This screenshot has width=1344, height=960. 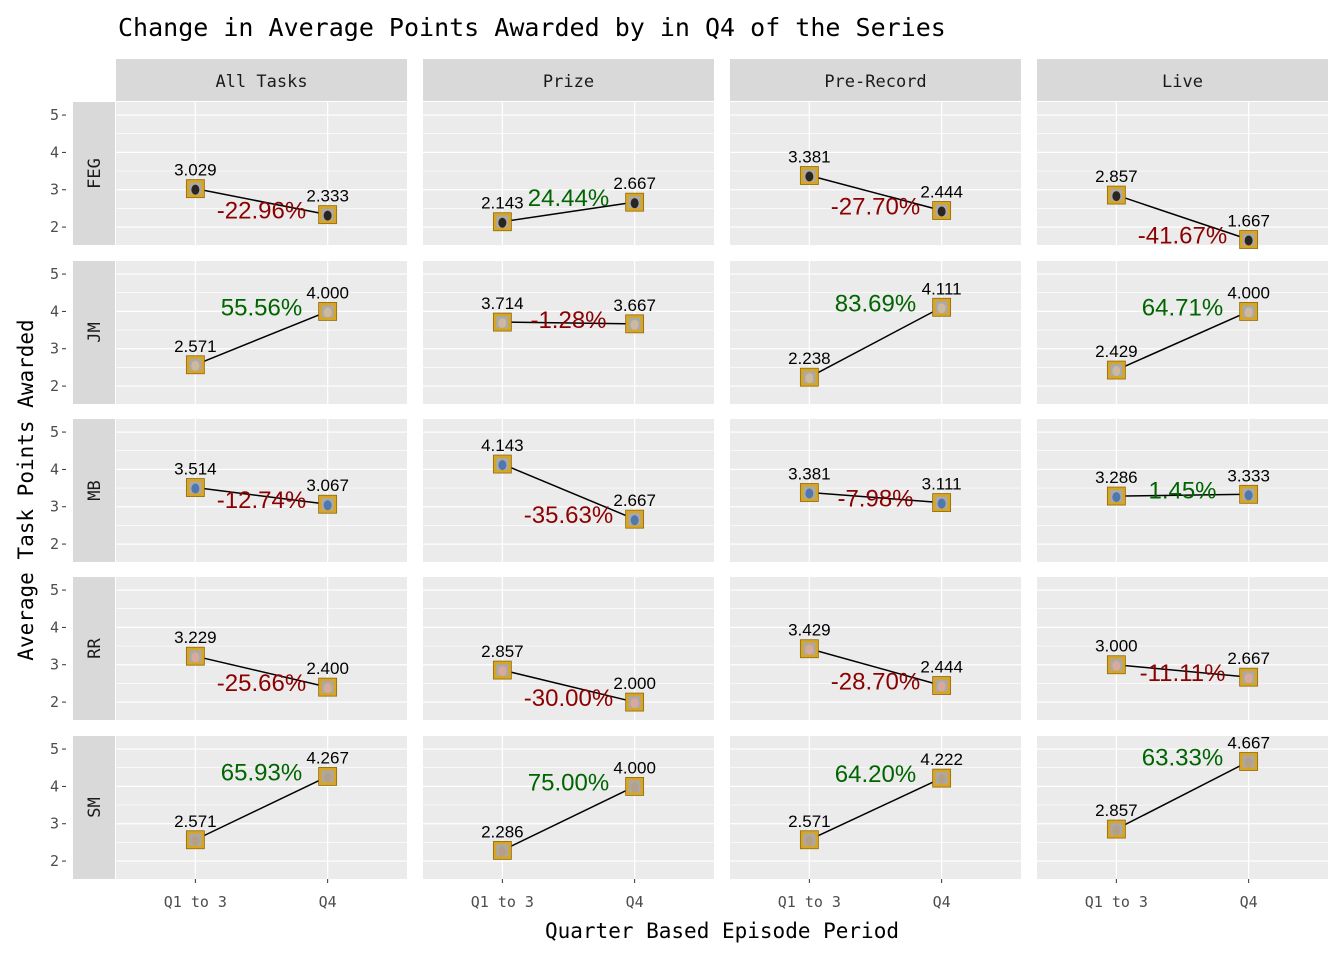 I want to click on value-label: 2.143, so click(x=502, y=203).